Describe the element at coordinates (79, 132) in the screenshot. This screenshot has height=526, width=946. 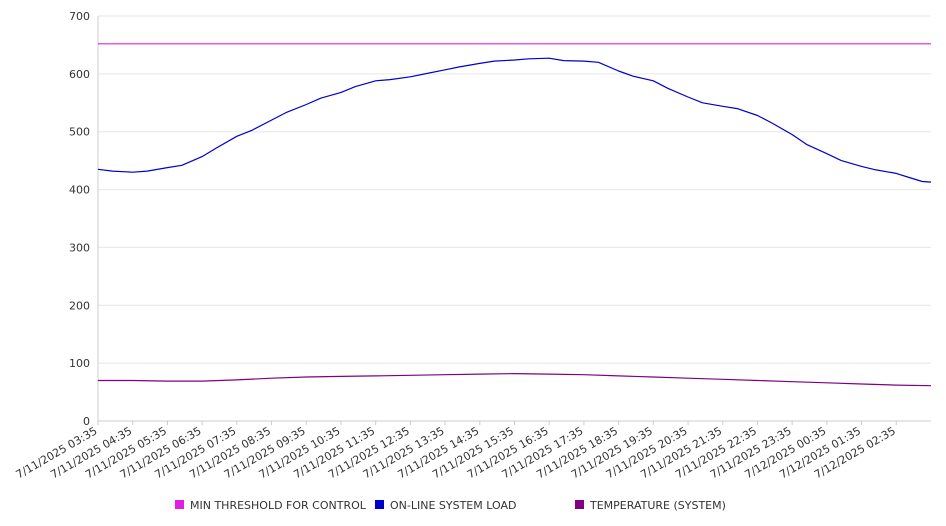
I see `y-tick-label: 500` at that location.